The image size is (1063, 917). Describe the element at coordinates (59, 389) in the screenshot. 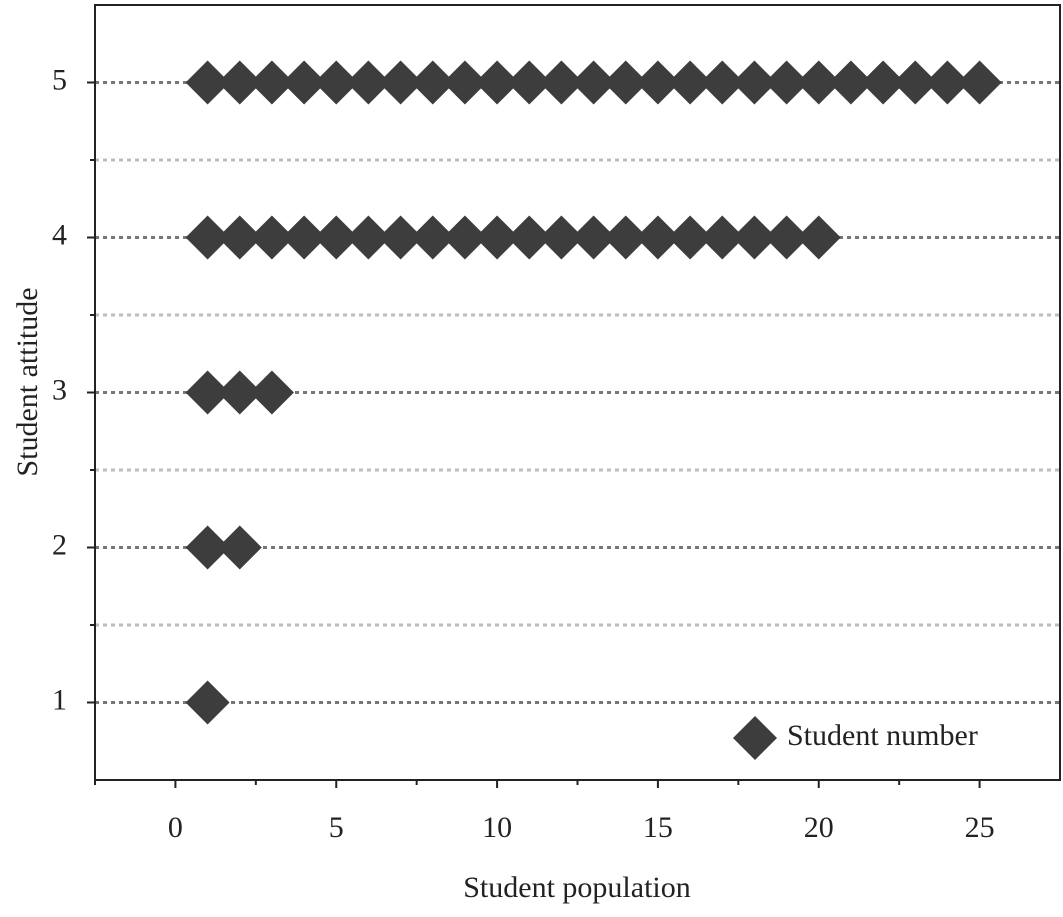

I see `y-tick-label: 3` at that location.